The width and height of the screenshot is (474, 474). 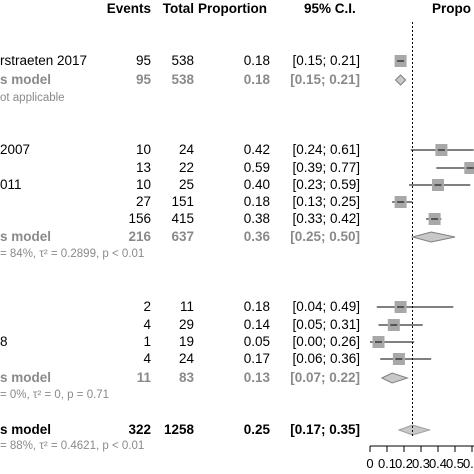 What do you see at coordinates (143, 167) in the screenshot?
I see `events-value: 13` at bounding box center [143, 167].